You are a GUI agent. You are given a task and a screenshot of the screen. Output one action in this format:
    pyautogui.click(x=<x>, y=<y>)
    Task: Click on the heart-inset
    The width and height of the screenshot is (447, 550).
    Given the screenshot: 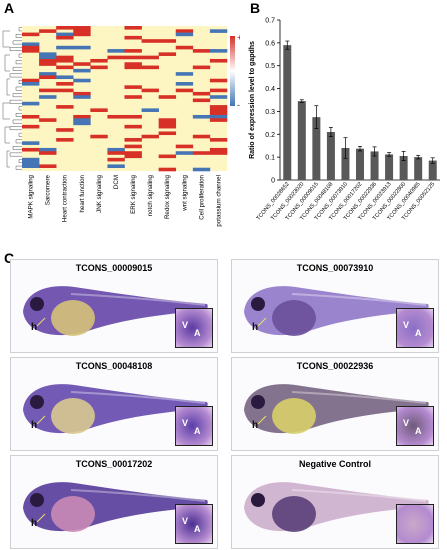 What is the action you would take?
    pyautogui.click(x=415, y=524)
    